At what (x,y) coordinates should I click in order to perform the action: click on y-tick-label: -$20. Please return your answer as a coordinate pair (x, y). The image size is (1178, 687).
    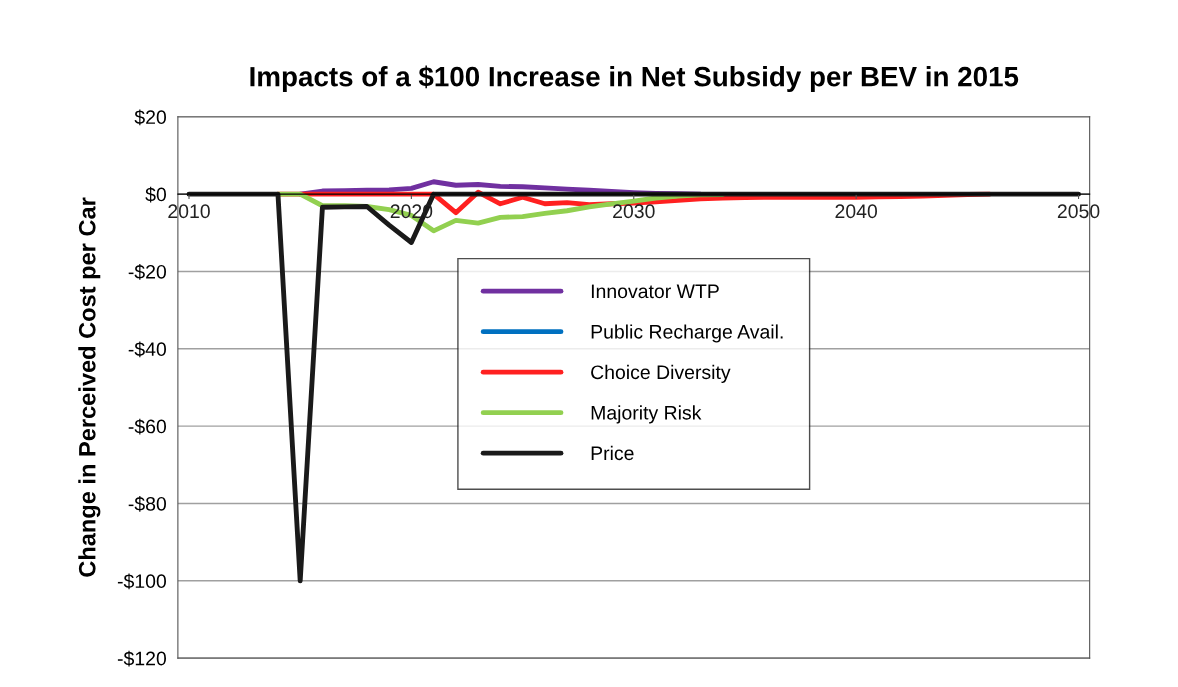
    Looking at the image, I should click on (147, 272).